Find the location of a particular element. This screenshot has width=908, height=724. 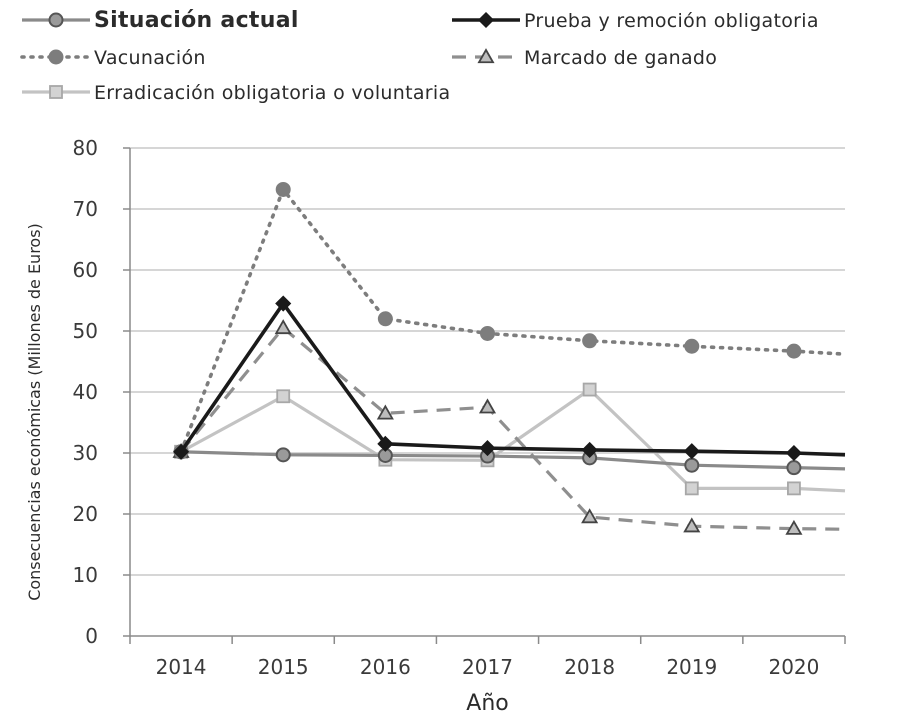

legend-item: Marcado de ganado is located at coordinates (584, 58).